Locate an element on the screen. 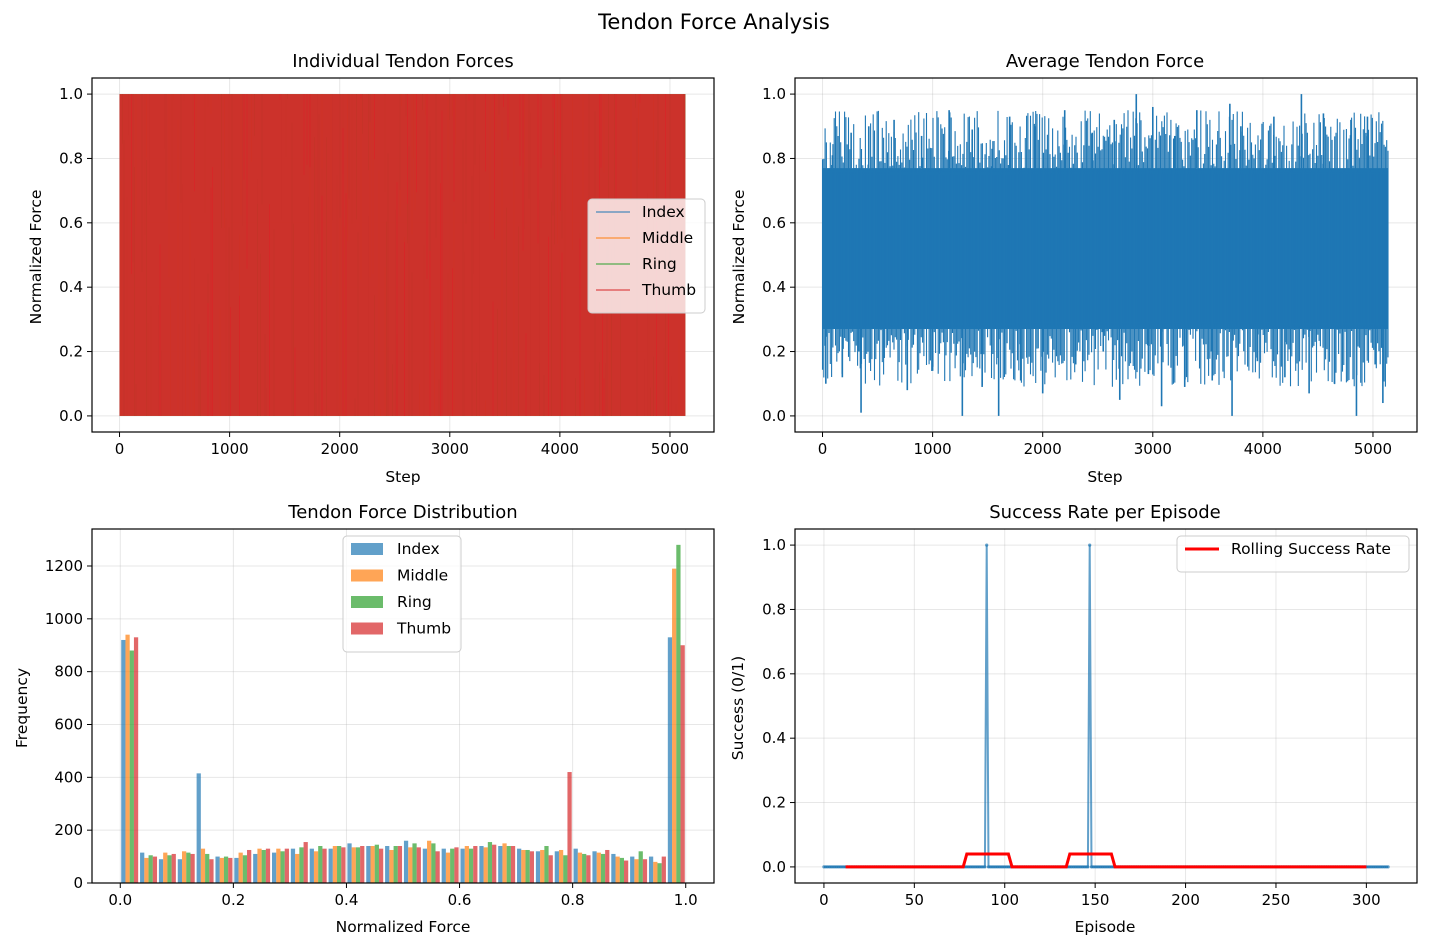  y-tick-label: 200 is located at coordinates (68, 830).